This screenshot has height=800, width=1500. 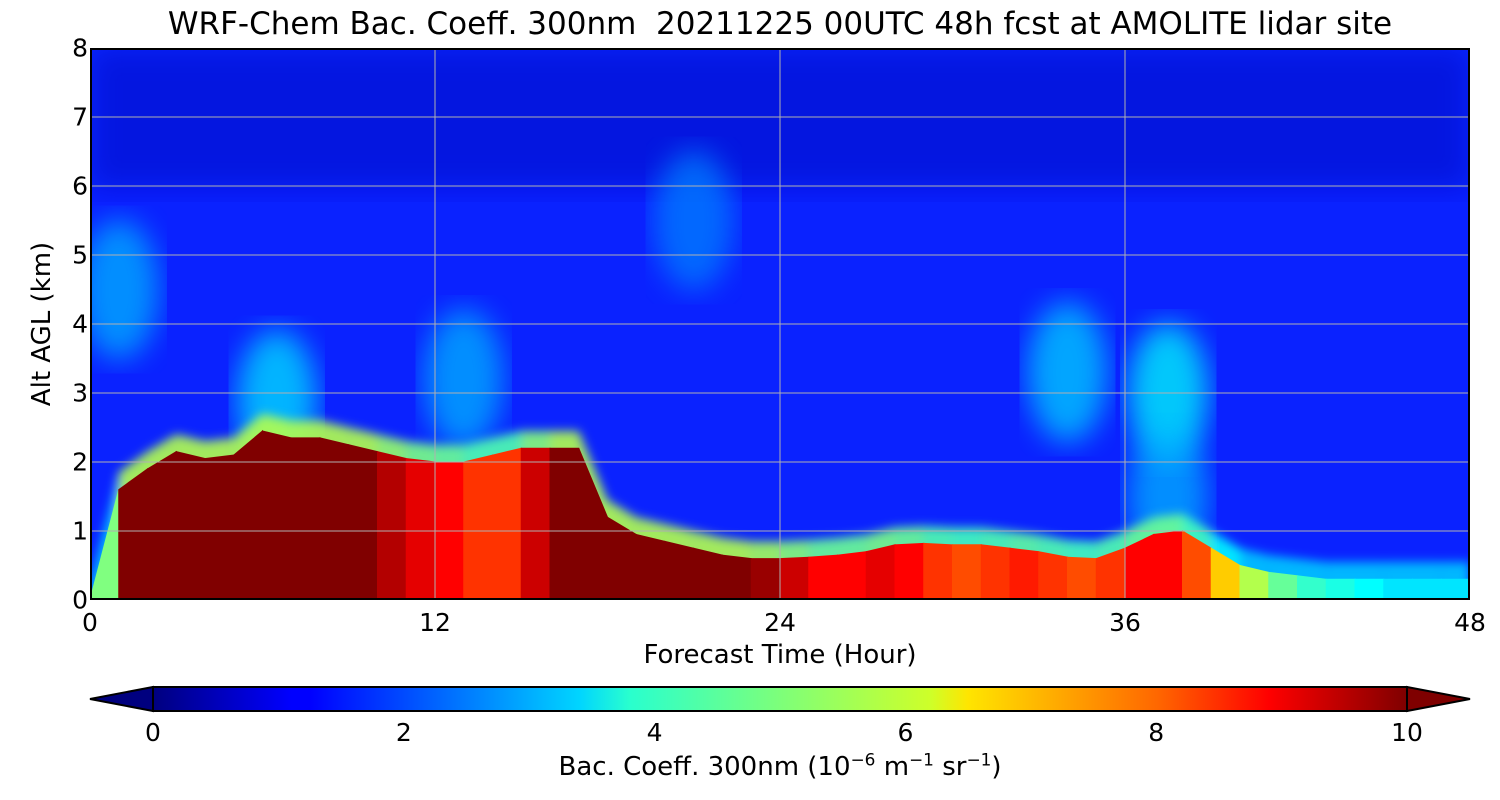 I want to click on colorbar-max-extend, so click(x=1438, y=699).